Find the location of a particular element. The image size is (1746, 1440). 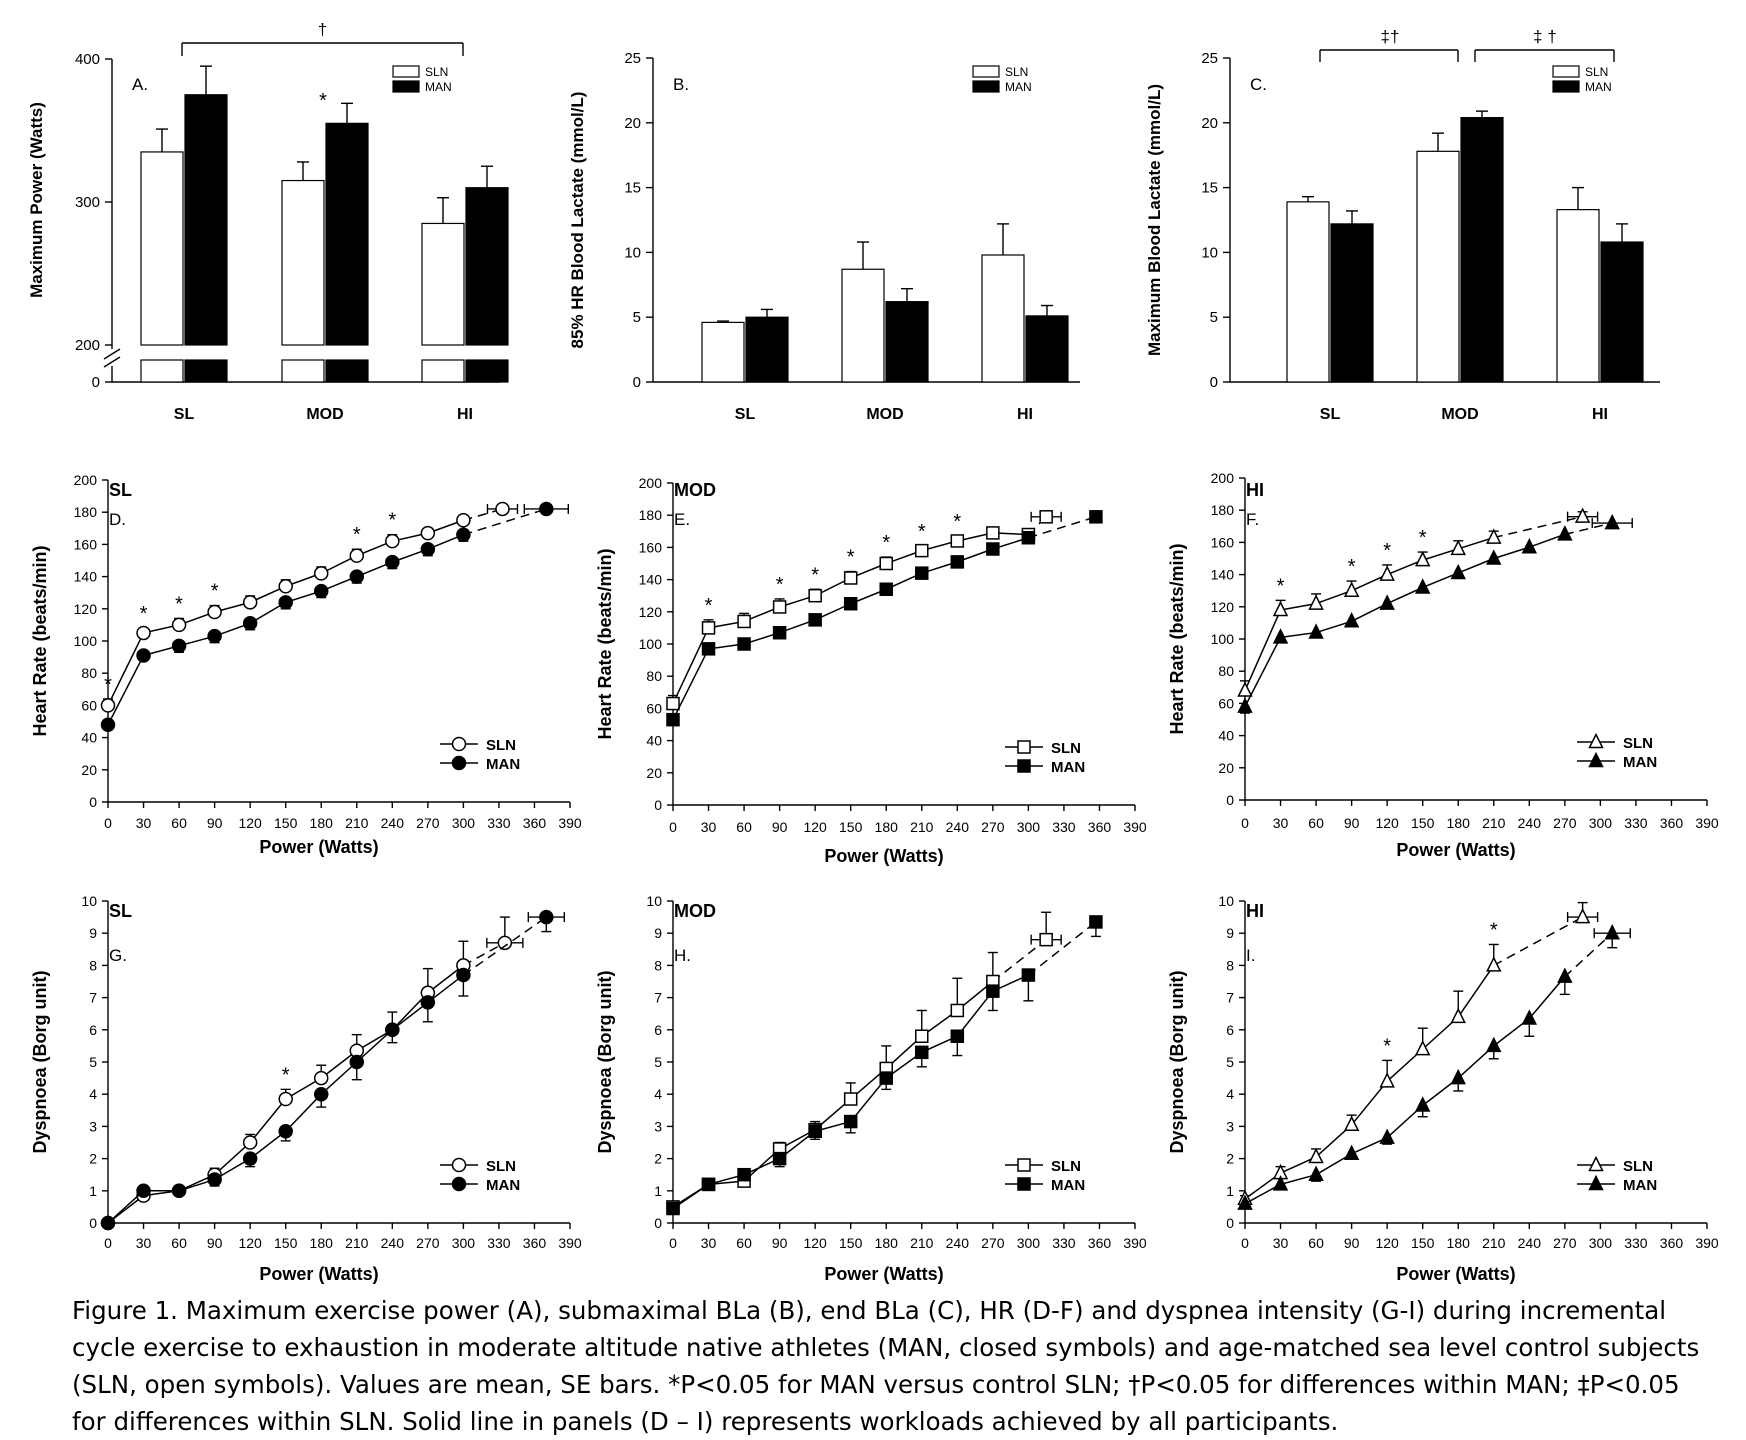

y-tick-label: 180 is located at coordinates (86, 512).